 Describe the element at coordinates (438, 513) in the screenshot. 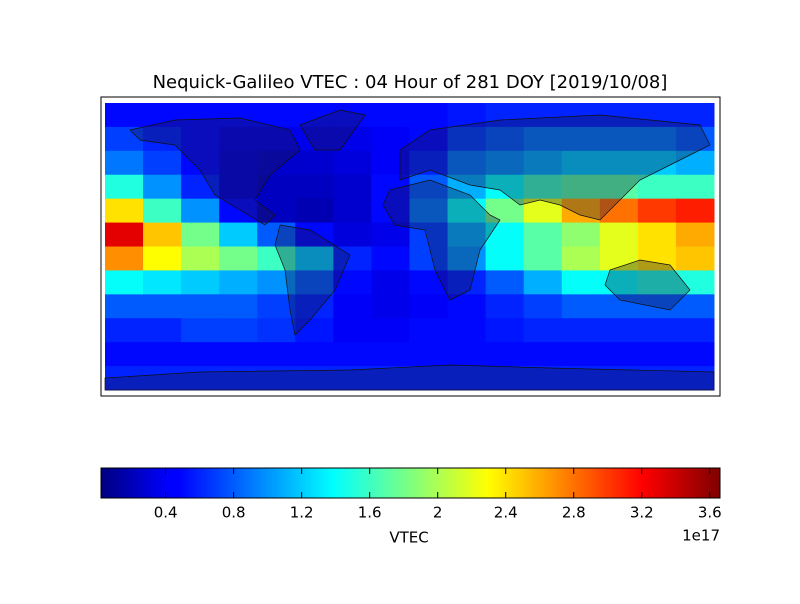

I see `colorbar-tick-label: 2` at that location.